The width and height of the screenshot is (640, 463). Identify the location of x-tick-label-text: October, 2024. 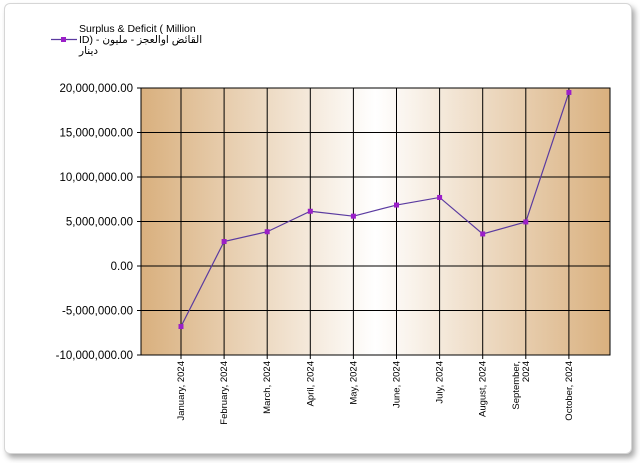
(569, 391).